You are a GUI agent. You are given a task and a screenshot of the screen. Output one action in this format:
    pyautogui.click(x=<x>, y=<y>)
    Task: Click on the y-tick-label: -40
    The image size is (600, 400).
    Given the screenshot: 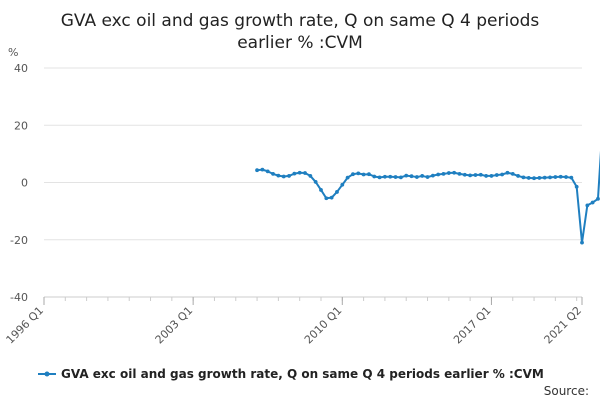 What is the action you would take?
    pyautogui.click(x=19, y=297)
    